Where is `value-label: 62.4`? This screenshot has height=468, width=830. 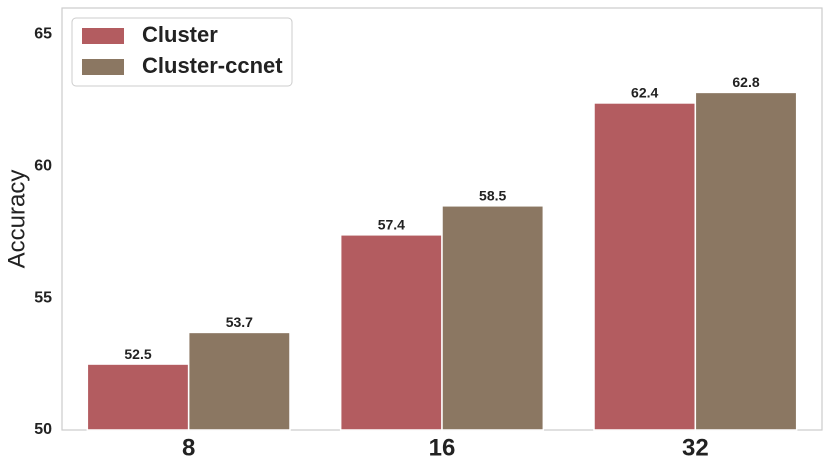 value-label: 62.4 is located at coordinates (644, 93).